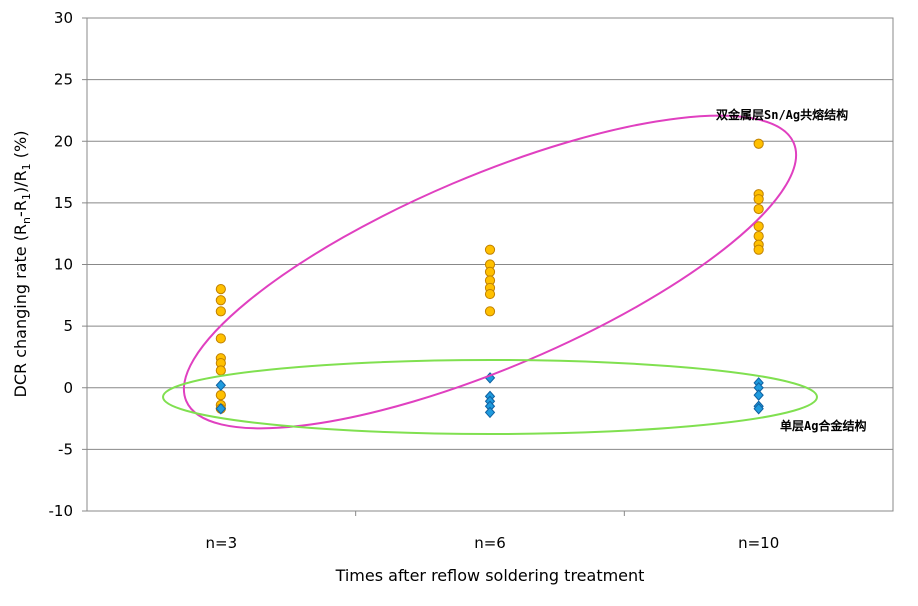  Describe the element at coordinates (222, 543) in the screenshot. I see `x-tick-label: n=3` at that location.